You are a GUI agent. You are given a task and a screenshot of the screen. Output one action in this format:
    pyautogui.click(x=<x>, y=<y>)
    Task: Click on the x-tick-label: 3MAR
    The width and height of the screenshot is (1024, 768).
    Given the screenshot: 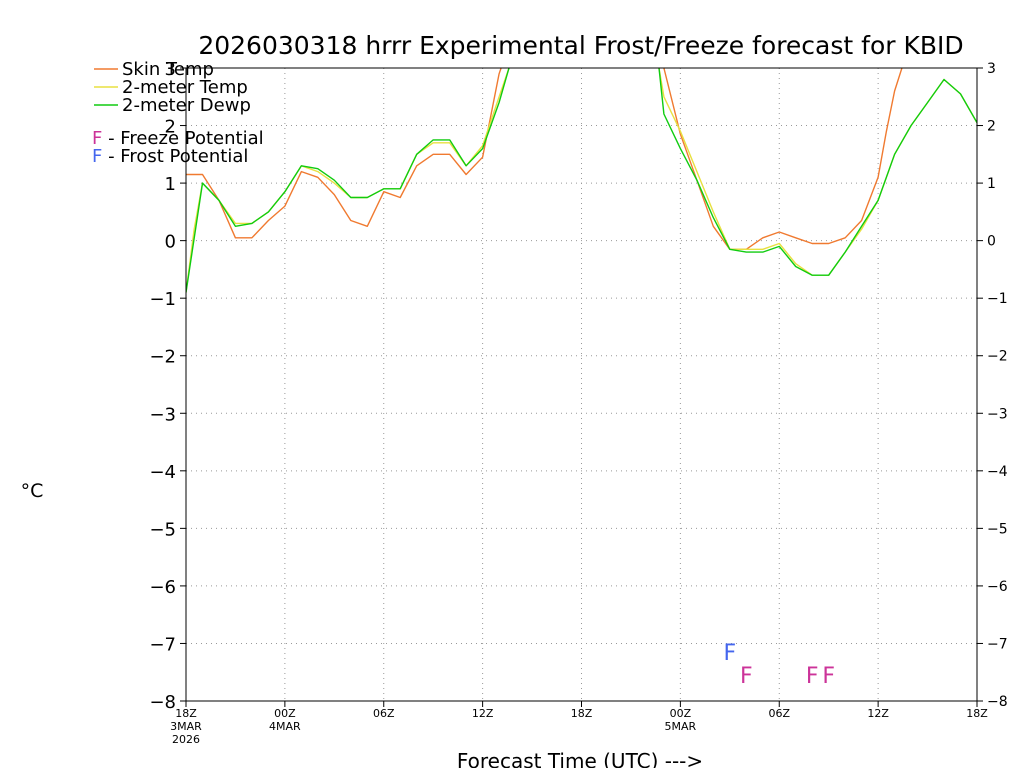 What is the action you would take?
    pyautogui.click(x=186, y=726)
    